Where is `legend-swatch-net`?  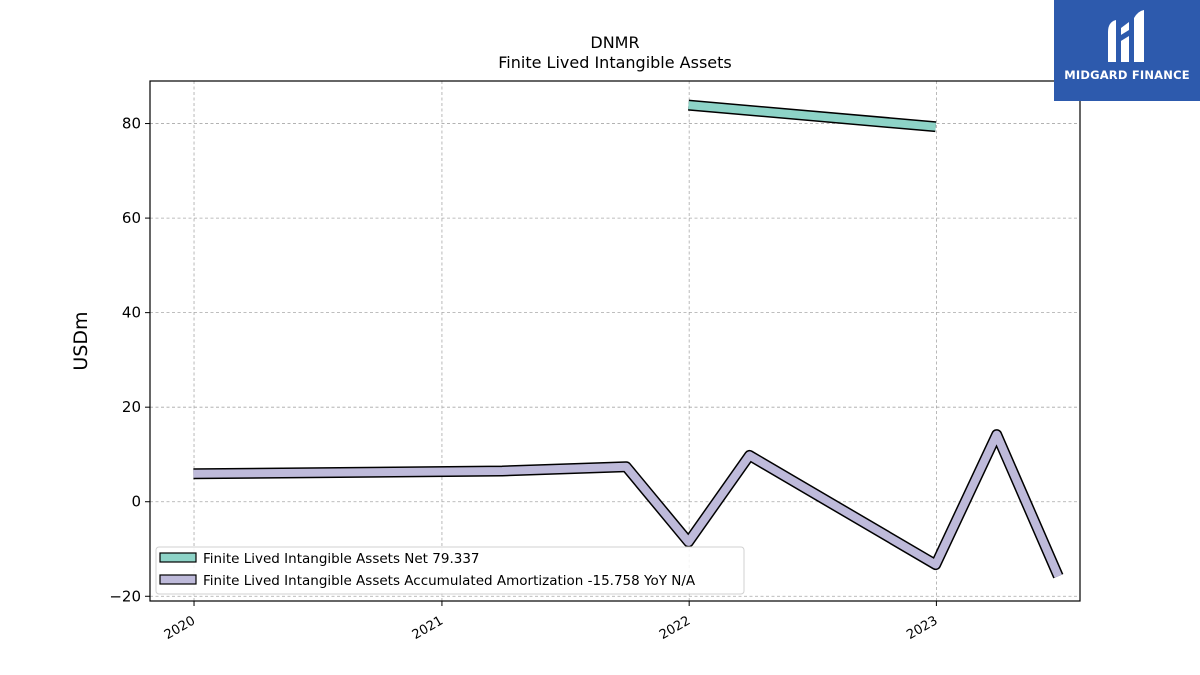 legend-swatch-net is located at coordinates (178, 557).